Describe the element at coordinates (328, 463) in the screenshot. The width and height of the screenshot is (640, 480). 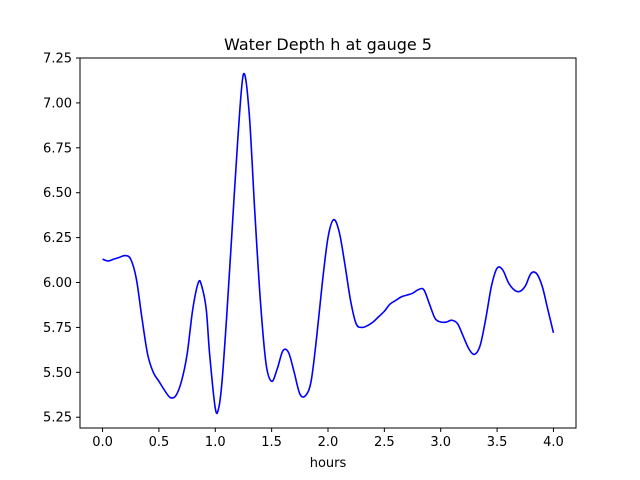
I see `x-axis-label: hours` at that location.